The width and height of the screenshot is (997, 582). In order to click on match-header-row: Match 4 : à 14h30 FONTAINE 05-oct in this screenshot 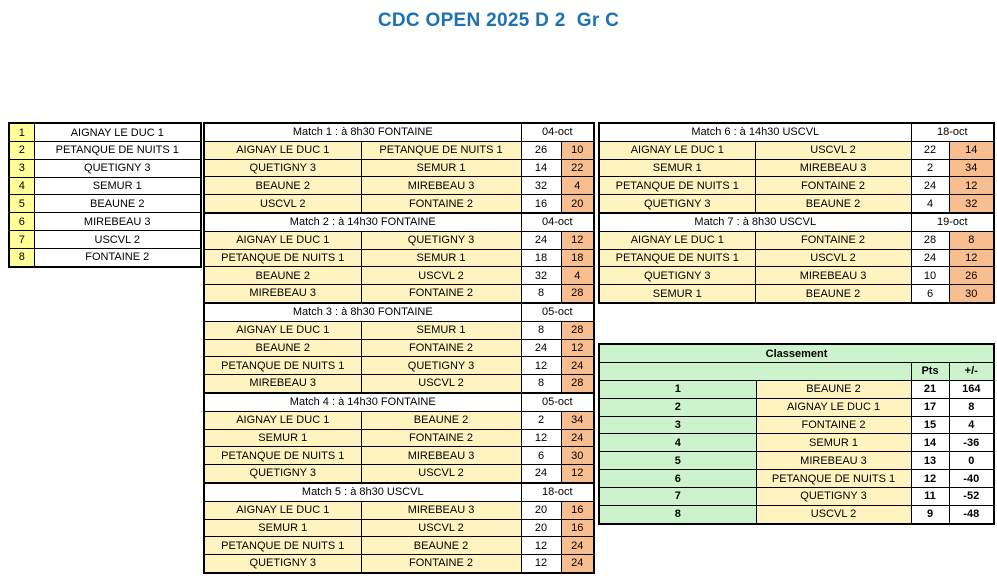, I will do `click(399, 401)`.